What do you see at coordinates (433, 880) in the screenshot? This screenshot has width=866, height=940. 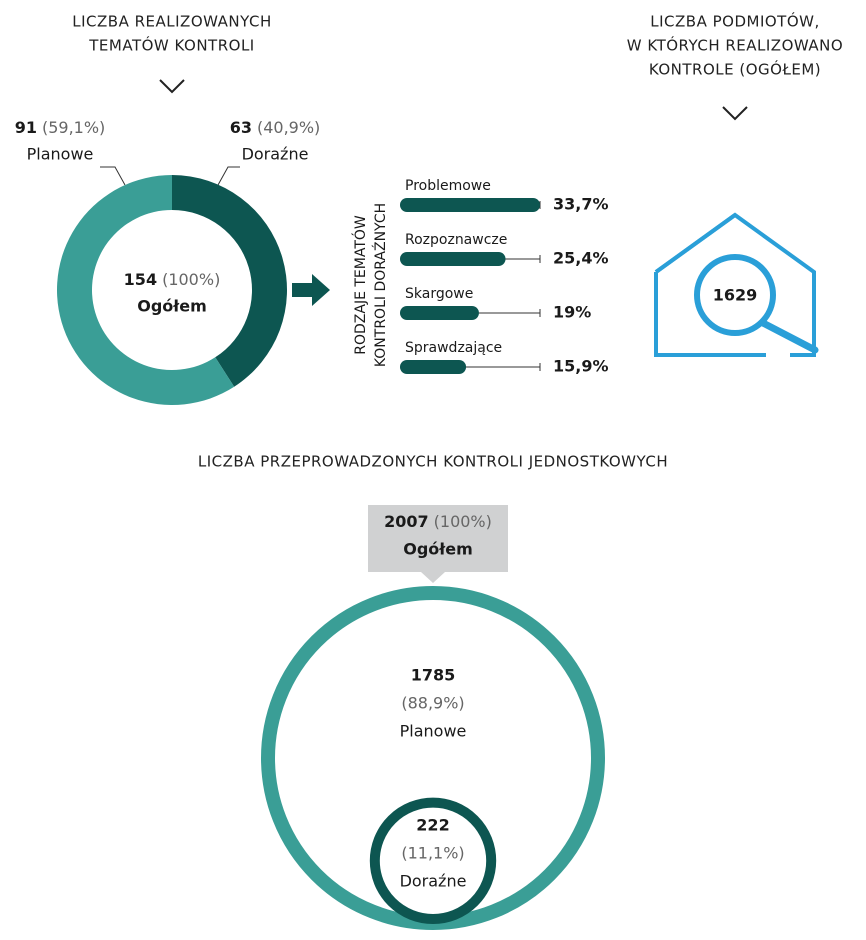 I see `bubble-label: Doraźne` at bounding box center [433, 880].